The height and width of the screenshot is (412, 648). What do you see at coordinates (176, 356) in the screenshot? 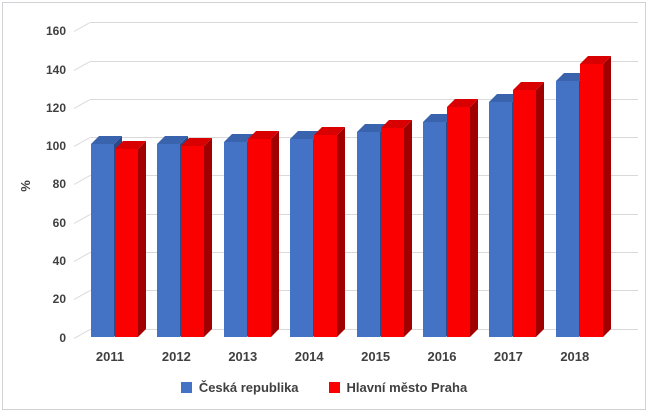
I see `x-axis-tick-label: 2012` at bounding box center [176, 356].